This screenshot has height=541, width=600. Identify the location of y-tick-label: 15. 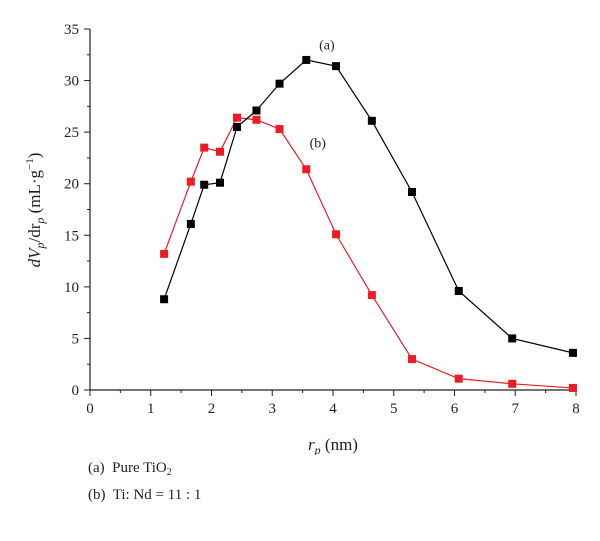
(71, 236).